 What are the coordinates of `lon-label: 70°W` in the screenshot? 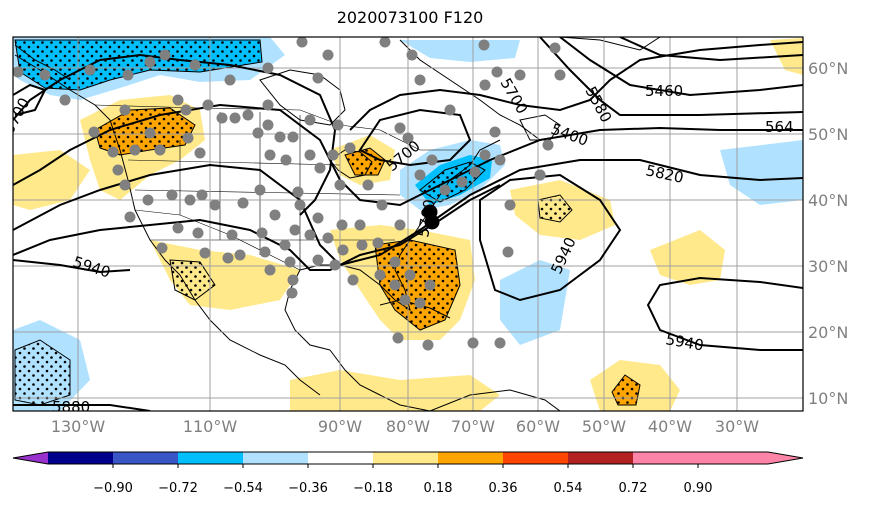 It's located at (473, 426).